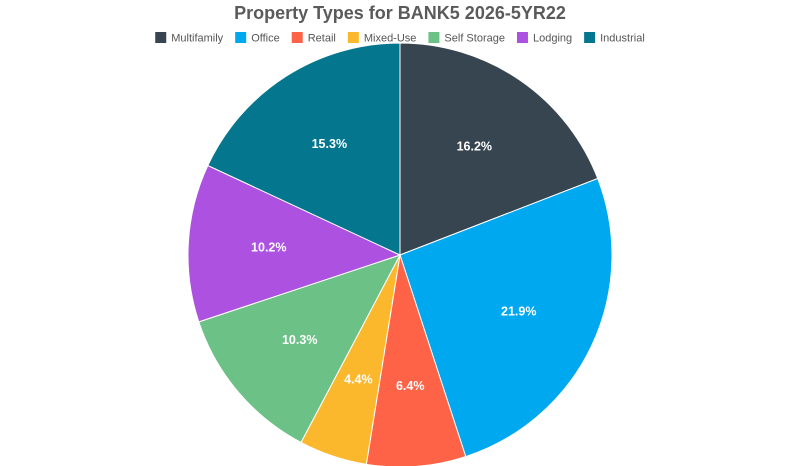 The height and width of the screenshot is (466, 800). What do you see at coordinates (518, 311) in the screenshot?
I see `slice-label-office: 21.9%` at bounding box center [518, 311].